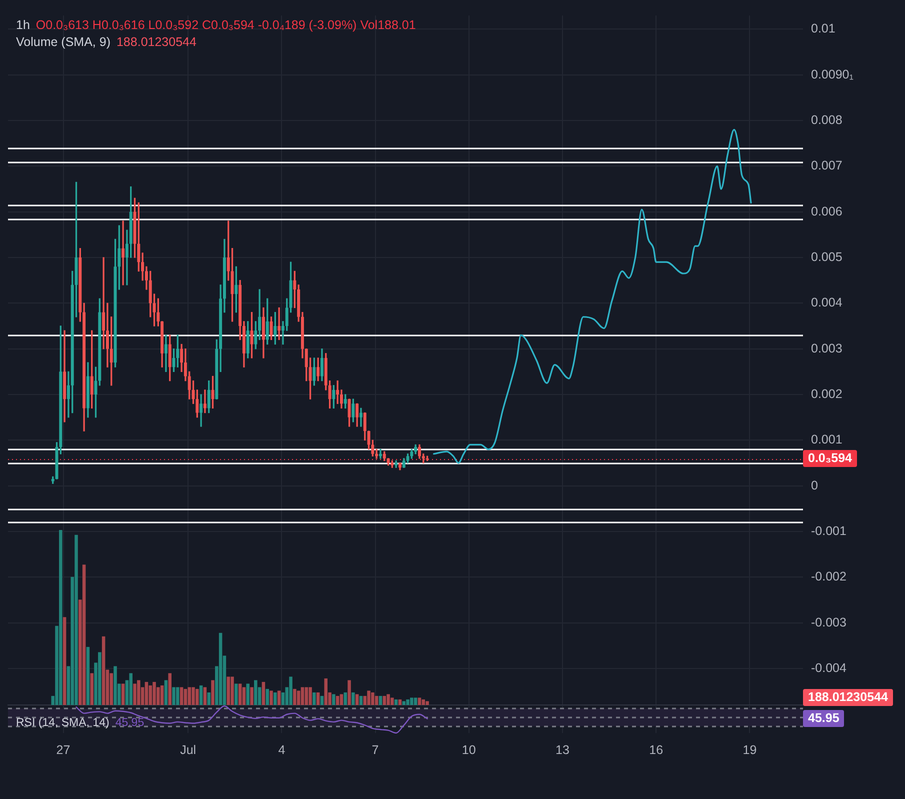 The image size is (905, 799). I want to click on text: RSI (14, SMA, 14), so click(63, 723).